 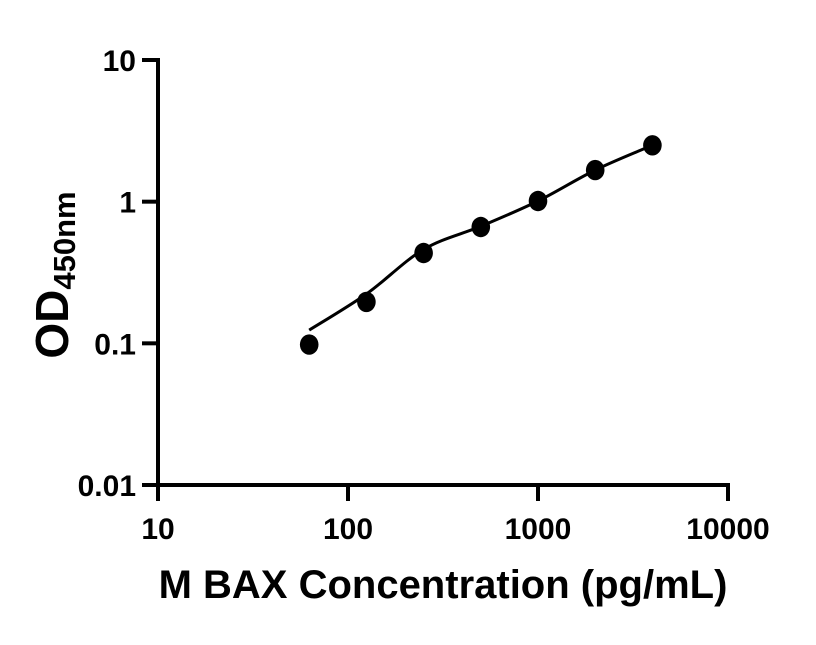 What do you see at coordinates (119, 61) in the screenshot?
I see `y-tick-label: 10` at bounding box center [119, 61].